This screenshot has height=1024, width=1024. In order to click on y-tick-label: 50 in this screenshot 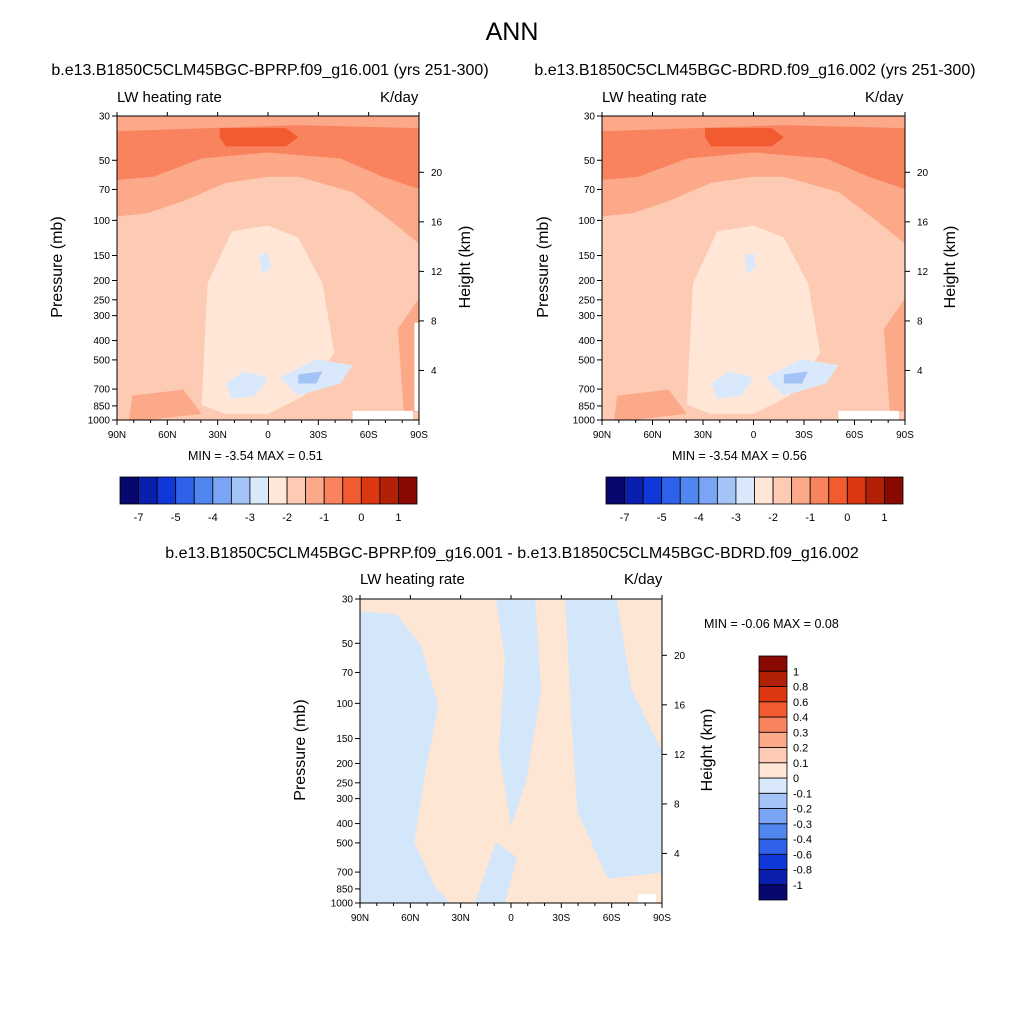, I will do `click(590, 161)`.